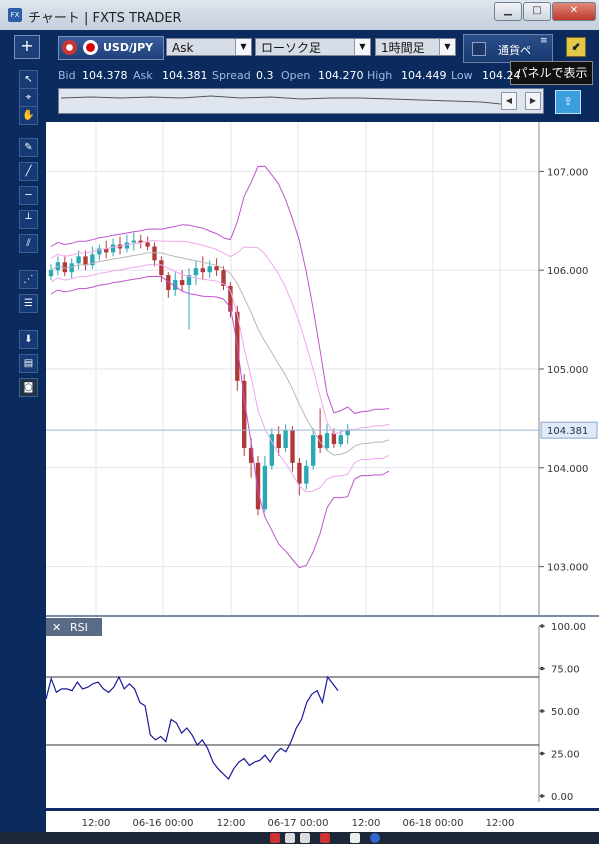 The height and width of the screenshot is (844, 599). Describe the element at coordinates (28, 387) in the screenshot. I see `camera-icon: ◙` at that location.